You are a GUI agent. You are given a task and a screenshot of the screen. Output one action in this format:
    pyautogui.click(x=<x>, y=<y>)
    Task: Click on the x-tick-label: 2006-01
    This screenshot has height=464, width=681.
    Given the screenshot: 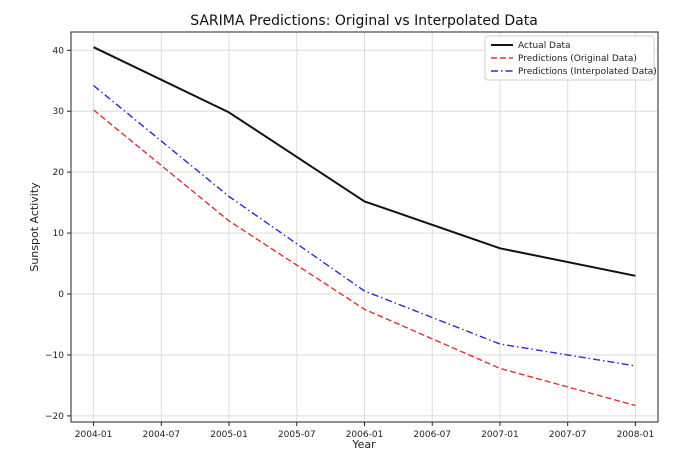 What is the action you would take?
    pyautogui.click(x=365, y=435)
    